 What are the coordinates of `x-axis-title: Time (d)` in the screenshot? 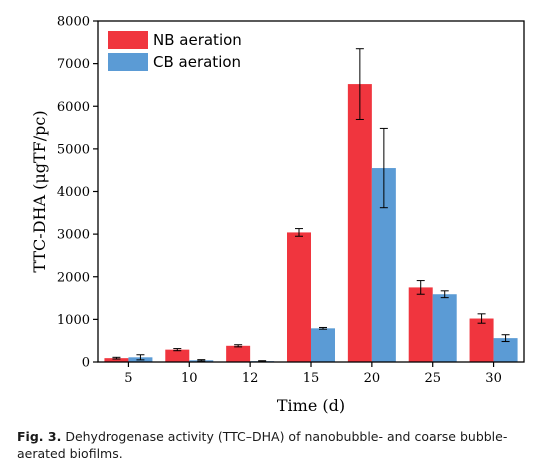 It's located at (311, 405).